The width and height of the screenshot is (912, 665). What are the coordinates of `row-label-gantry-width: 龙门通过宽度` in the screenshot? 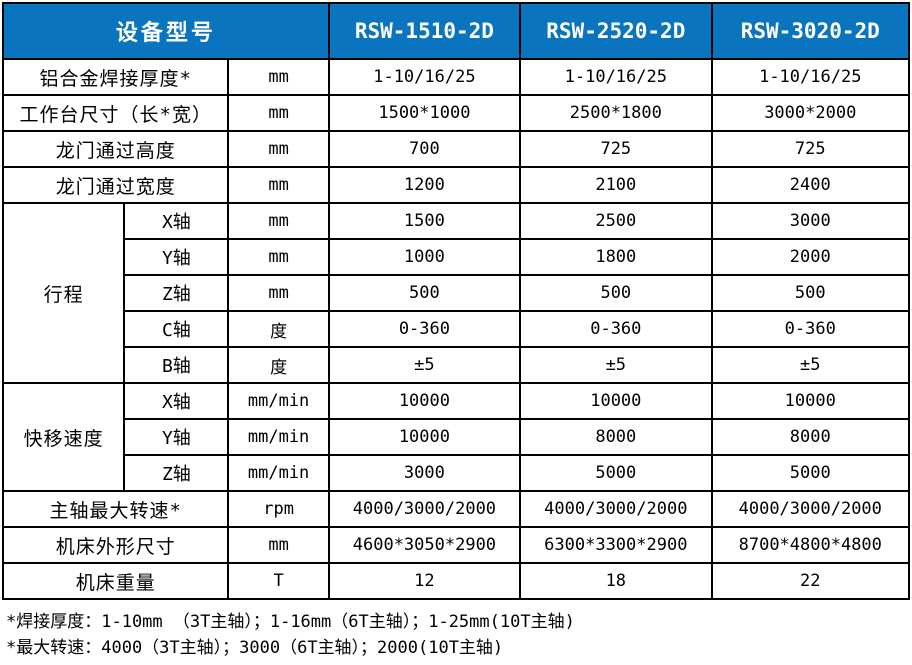 It's located at (115, 185).